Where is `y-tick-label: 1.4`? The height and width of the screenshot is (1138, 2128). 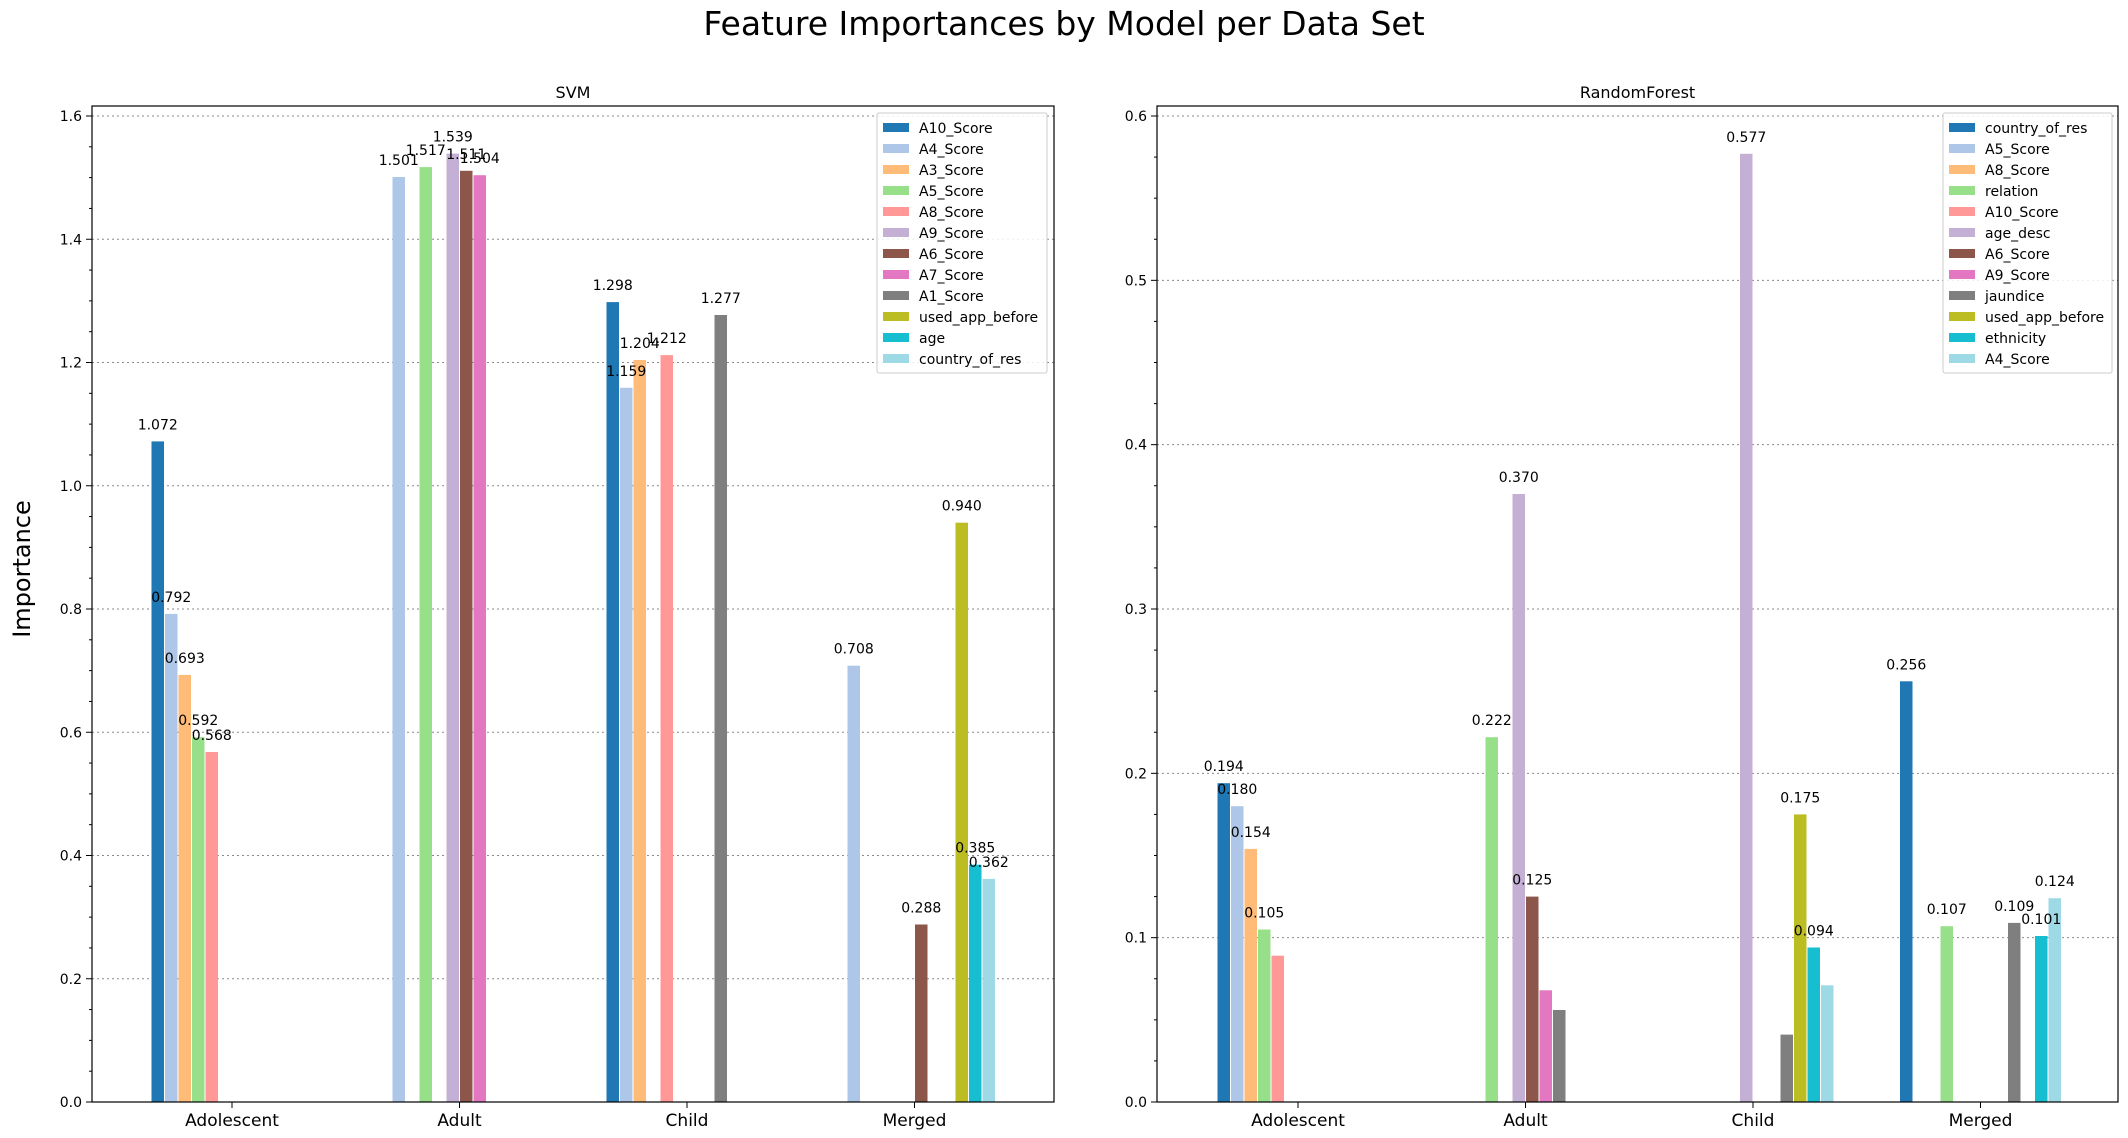 y-tick-label: 1.4 is located at coordinates (71, 240).